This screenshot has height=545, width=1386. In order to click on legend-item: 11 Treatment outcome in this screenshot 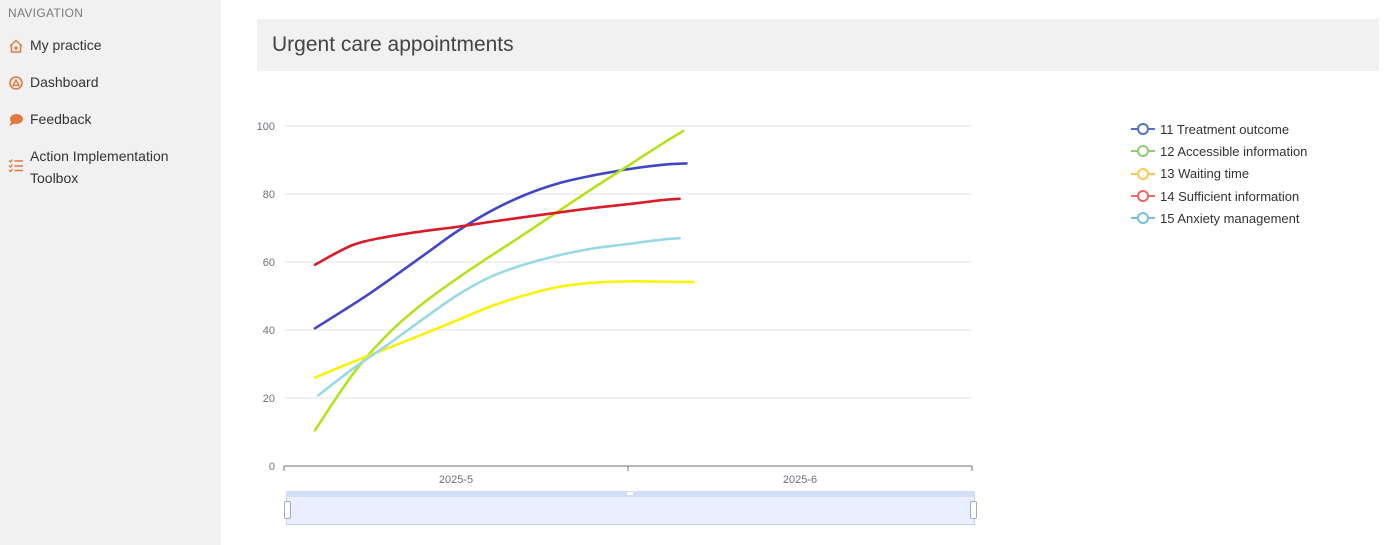, I will do `click(1219, 129)`.